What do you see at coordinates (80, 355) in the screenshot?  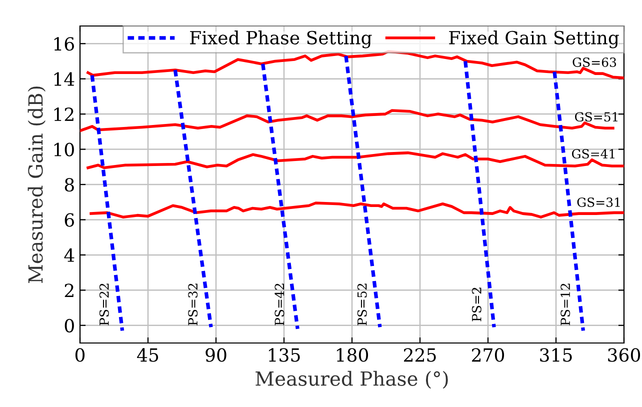 I see `x-tick-label: 0` at bounding box center [80, 355].